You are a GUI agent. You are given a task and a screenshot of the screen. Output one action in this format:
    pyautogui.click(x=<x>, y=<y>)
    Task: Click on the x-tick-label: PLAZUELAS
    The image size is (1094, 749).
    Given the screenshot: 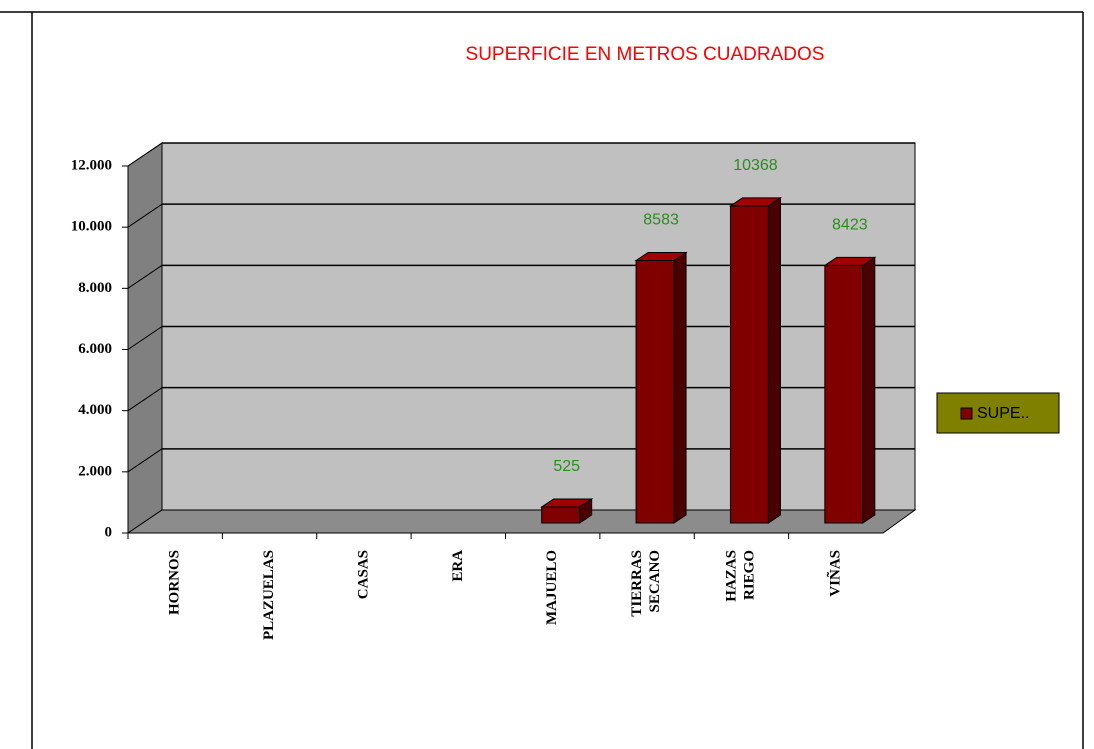 What is the action you would take?
    pyautogui.click(x=269, y=595)
    